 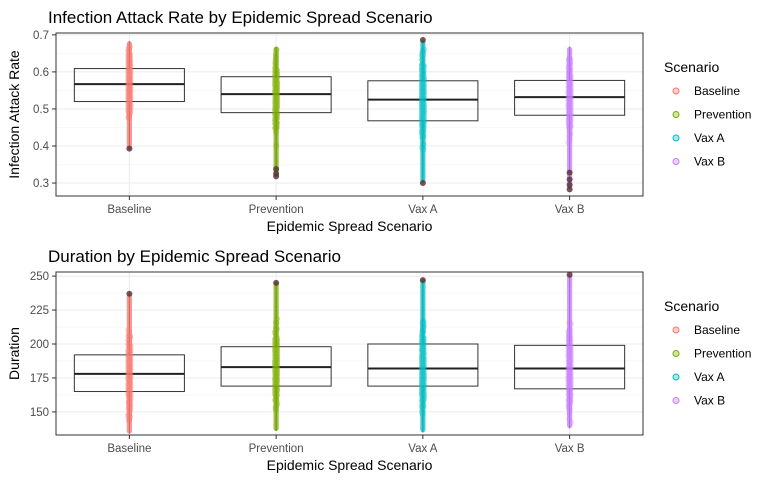 What do you see at coordinates (194, 256) in the screenshot?
I see `chart-title: Duration by Epidemic Spread Scenario` at bounding box center [194, 256].